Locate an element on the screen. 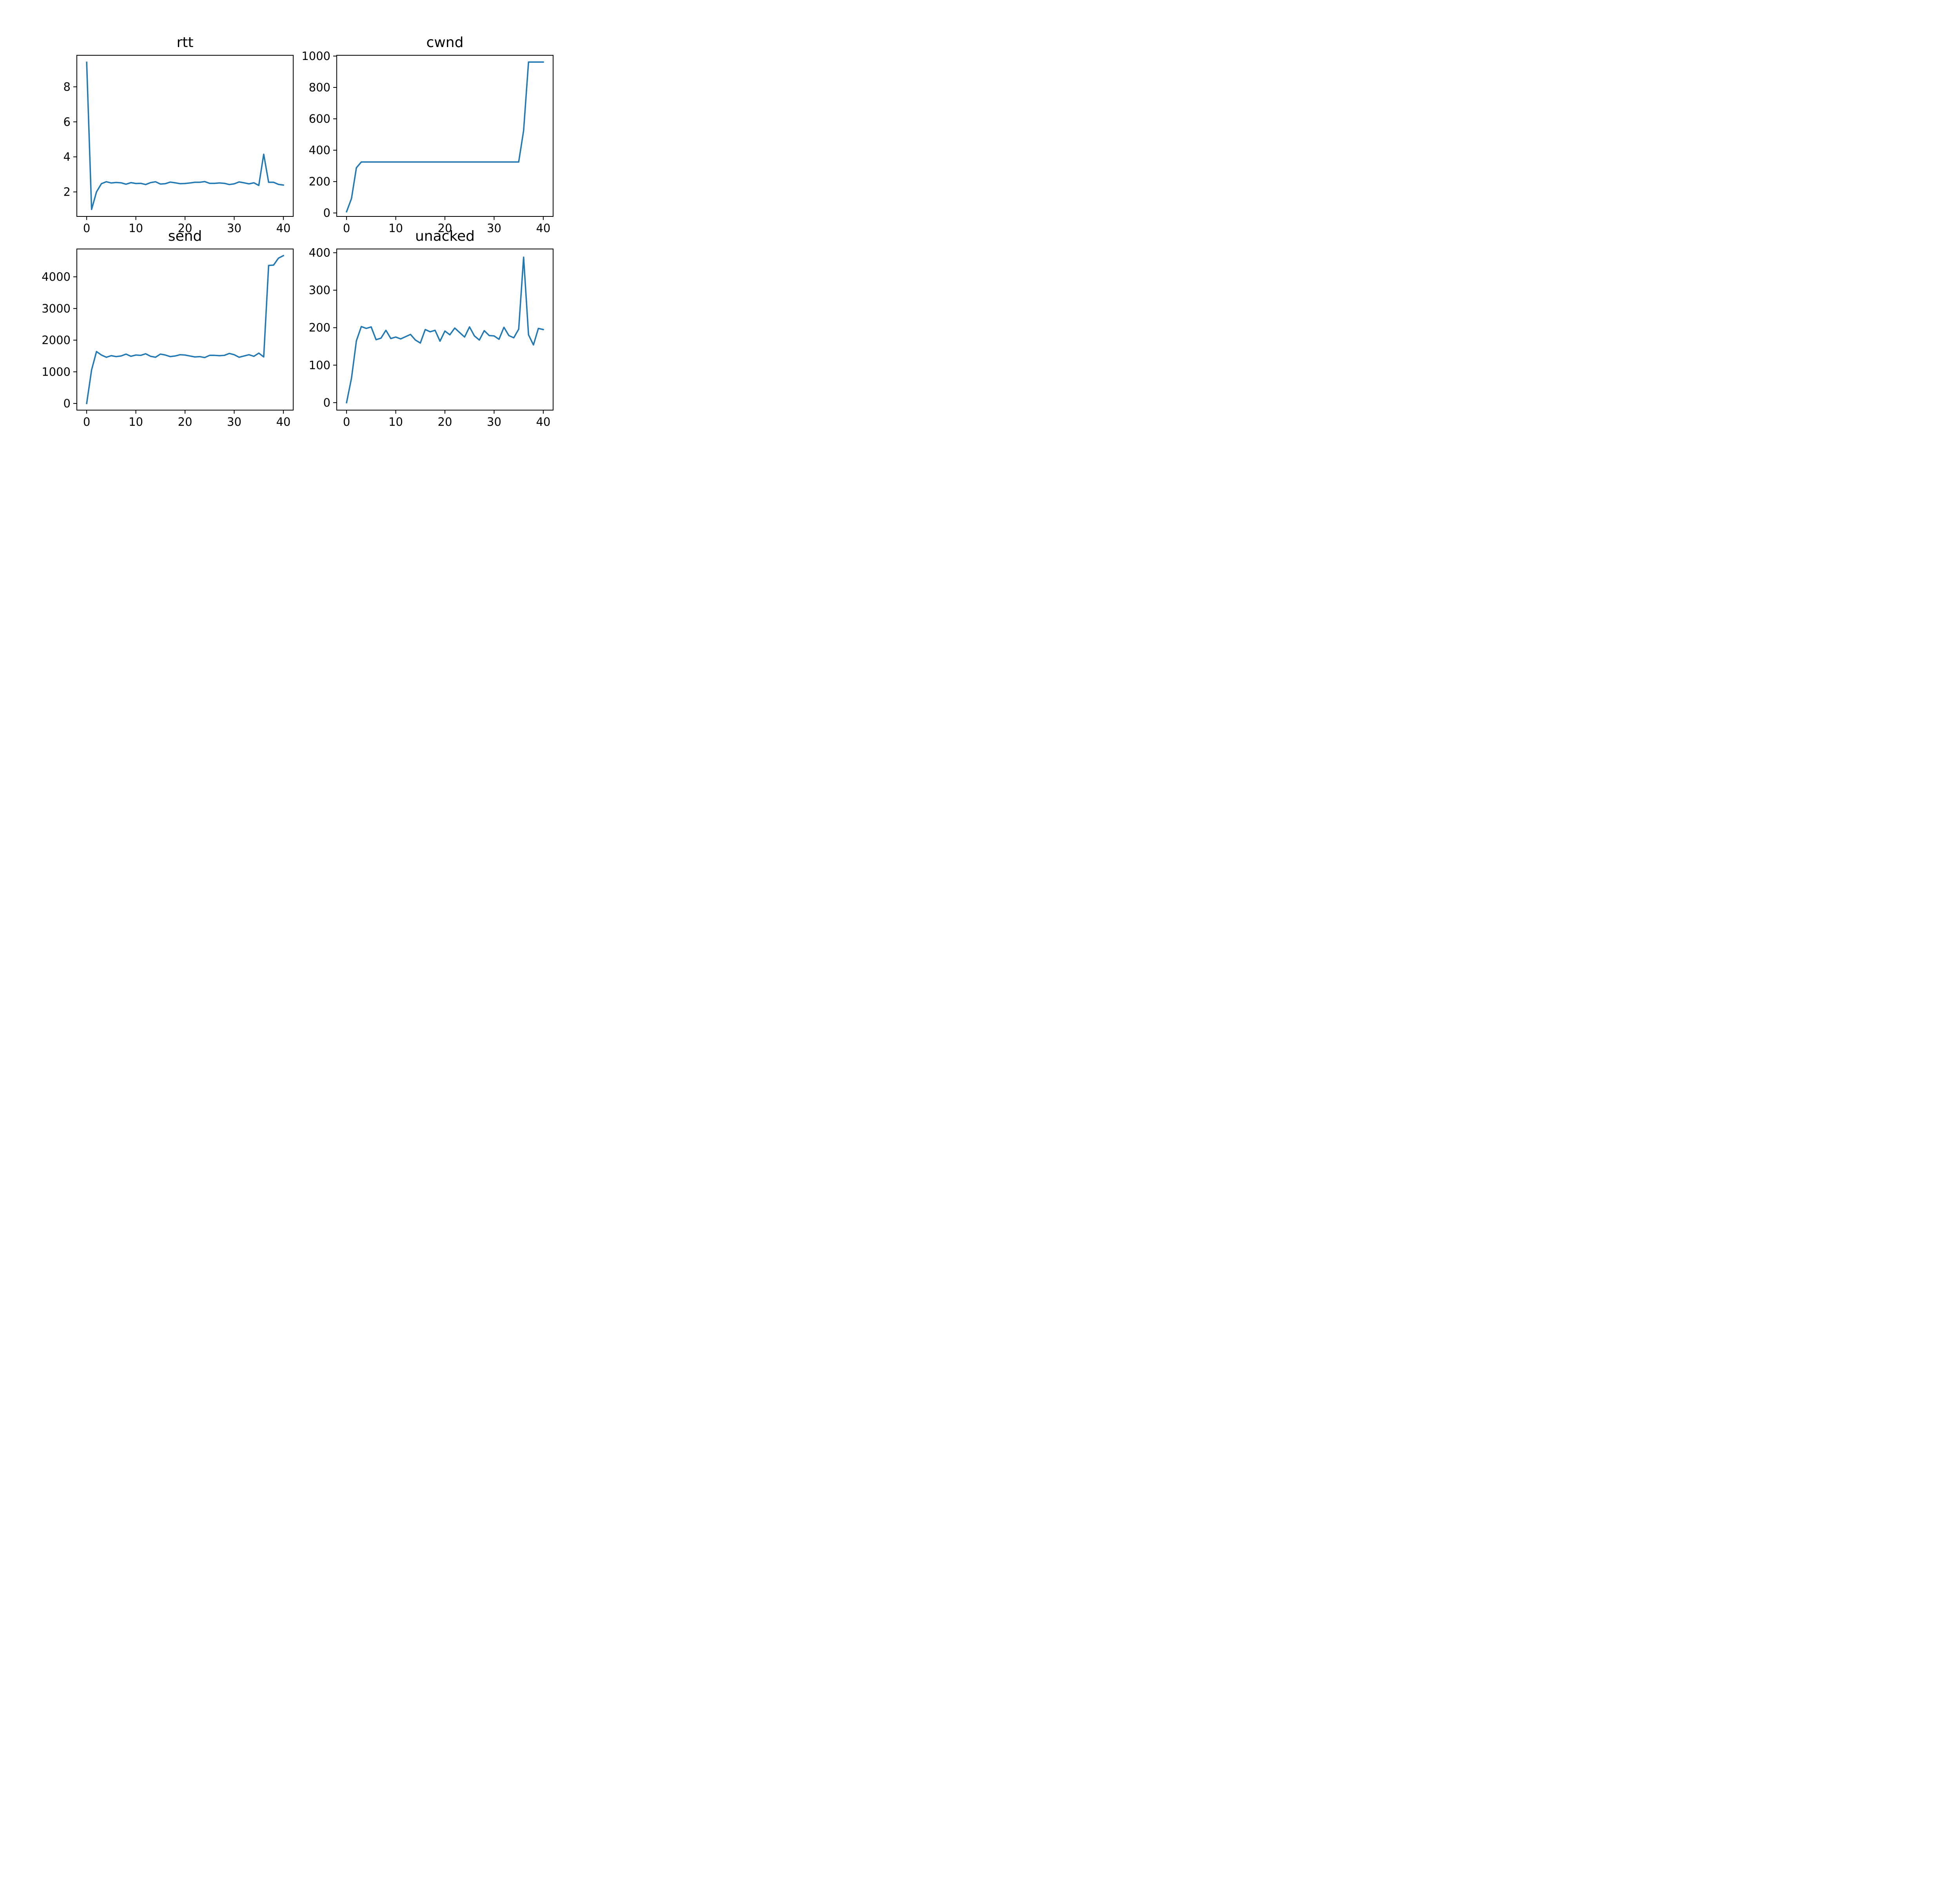  unacked-y-tick-label: 400 is located at coordinates (319, 253).